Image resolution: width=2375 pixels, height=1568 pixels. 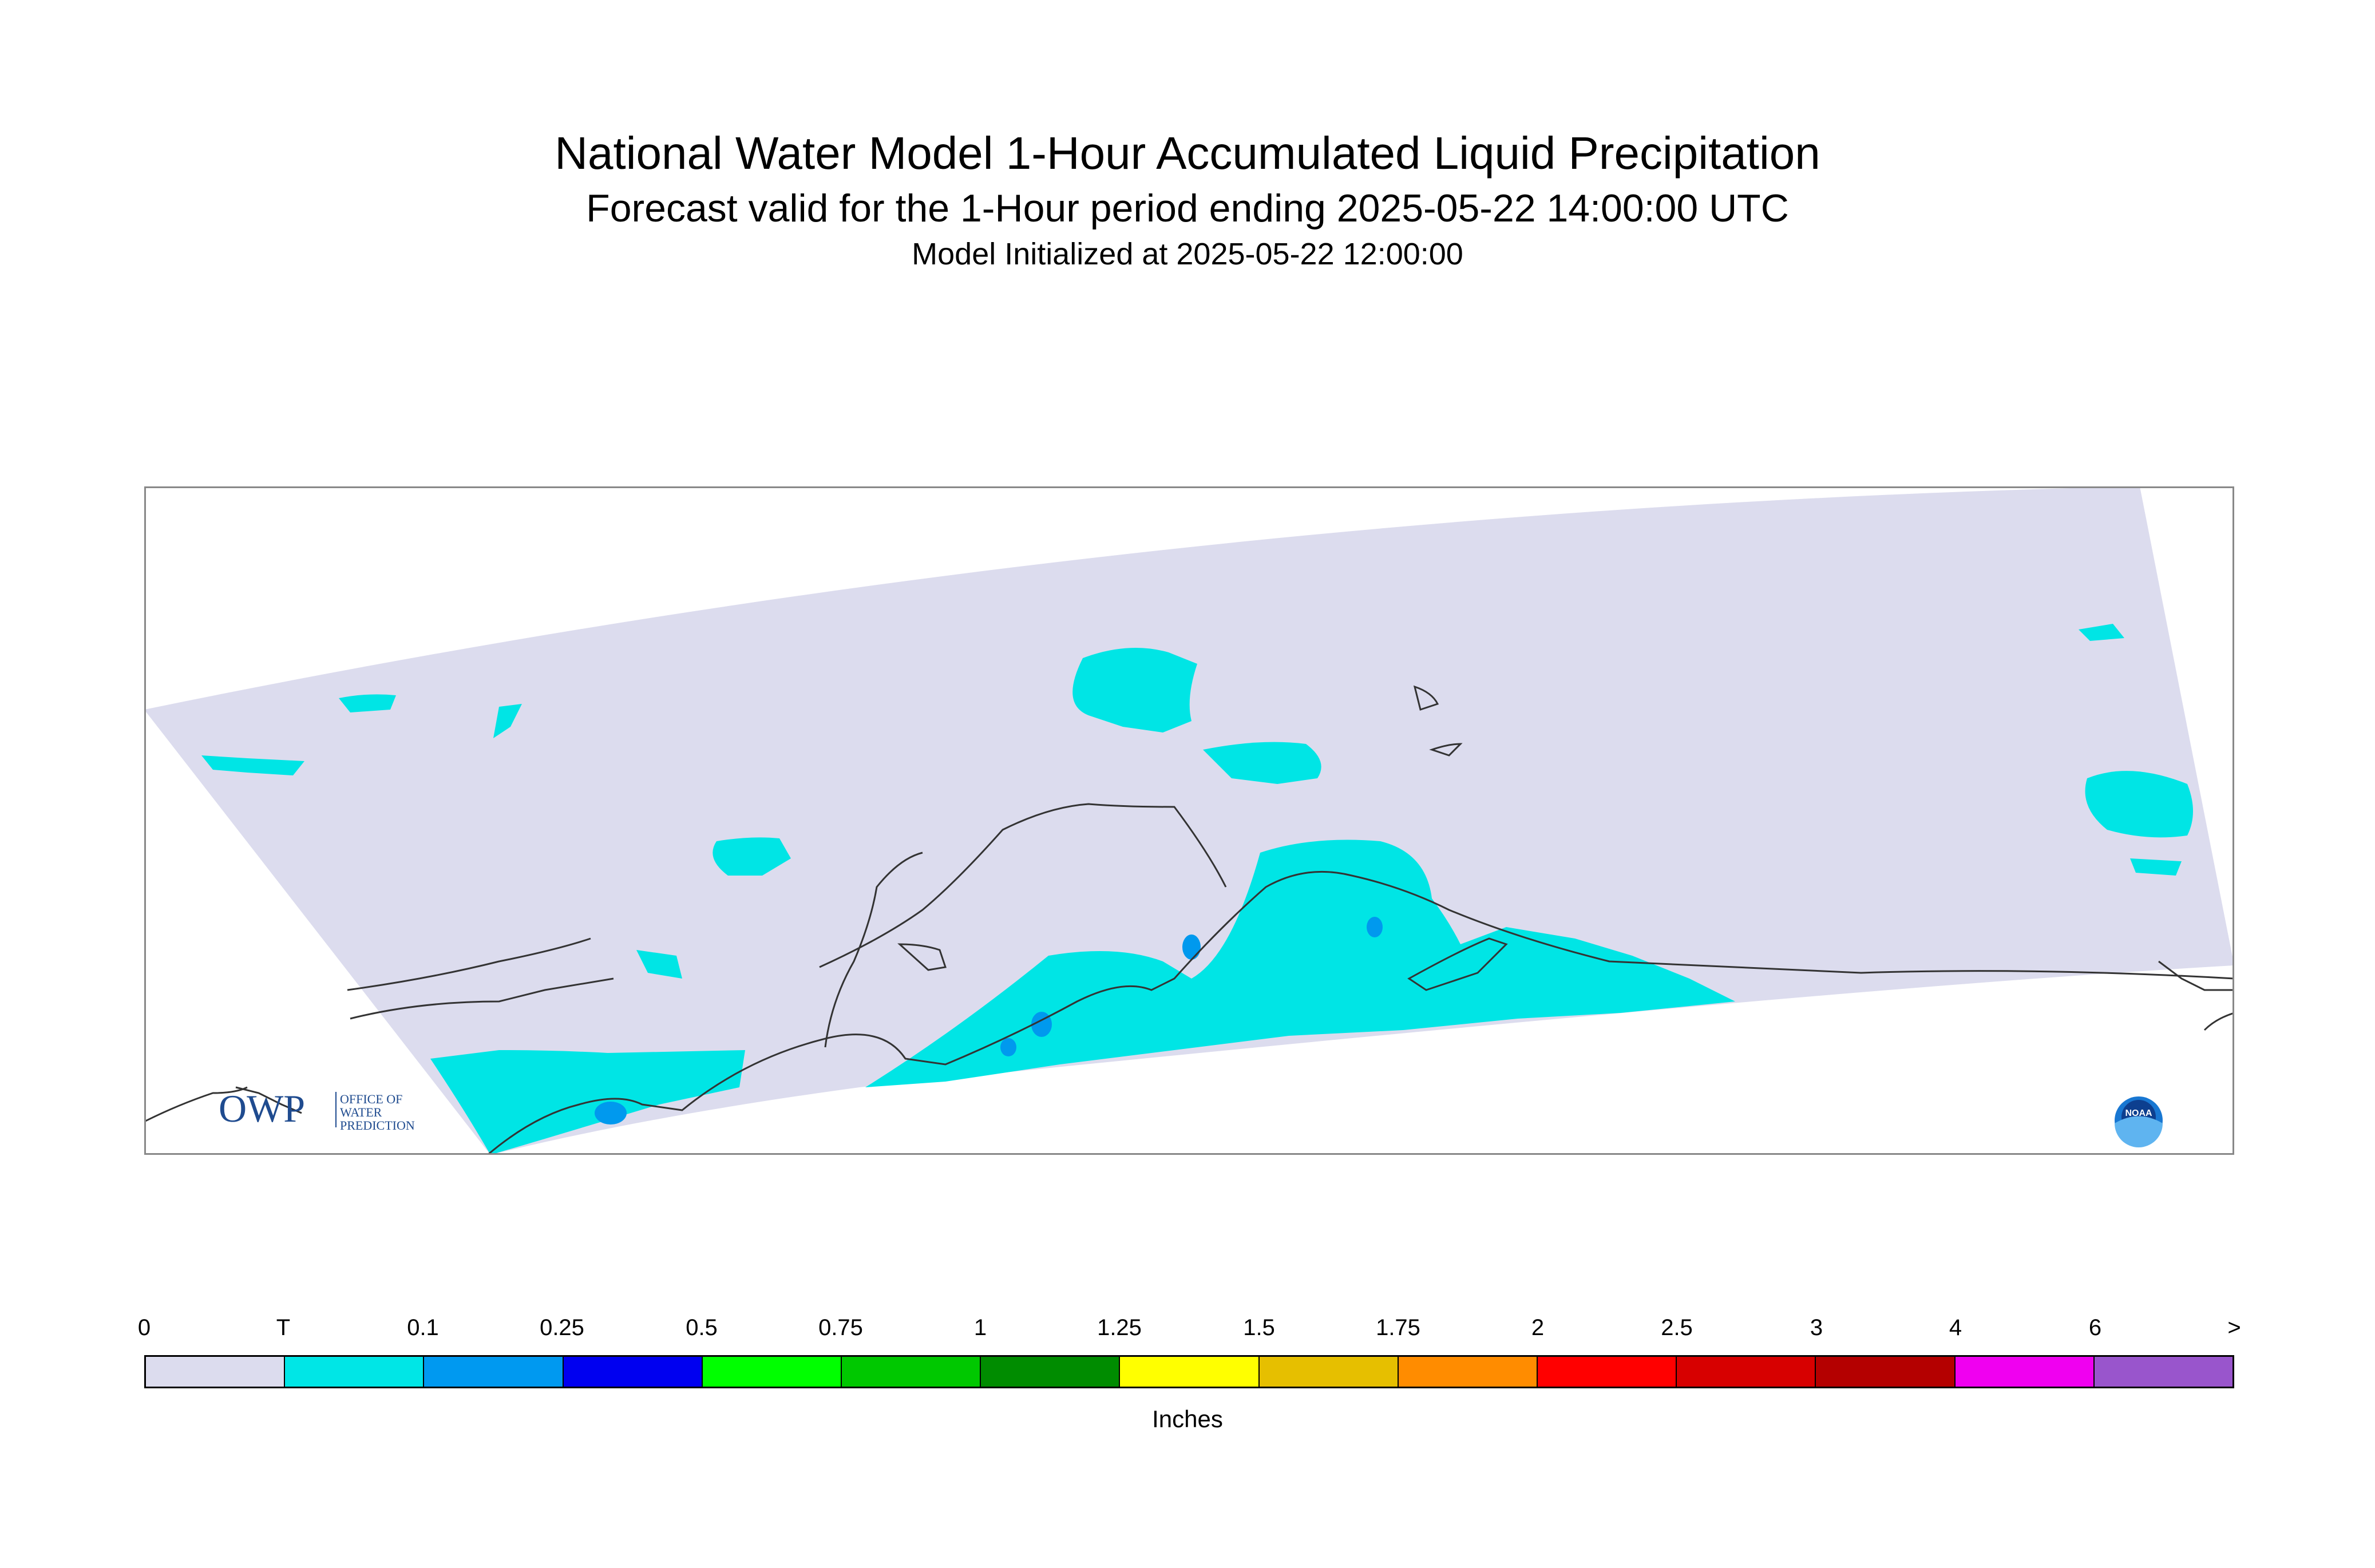 What do you see at coordinates (1956, 1327) in the screenshot?
I see `legend-label: 4` at bounding box center [1956, 1327].